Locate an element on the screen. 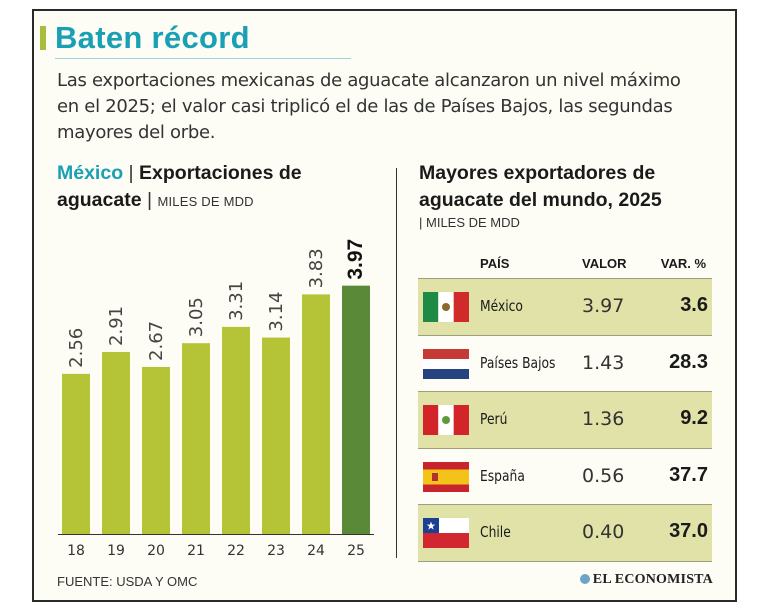 The width and height of the screenshot is (768, 611). row-value: 3.97 is located at coordinates (603, 306).